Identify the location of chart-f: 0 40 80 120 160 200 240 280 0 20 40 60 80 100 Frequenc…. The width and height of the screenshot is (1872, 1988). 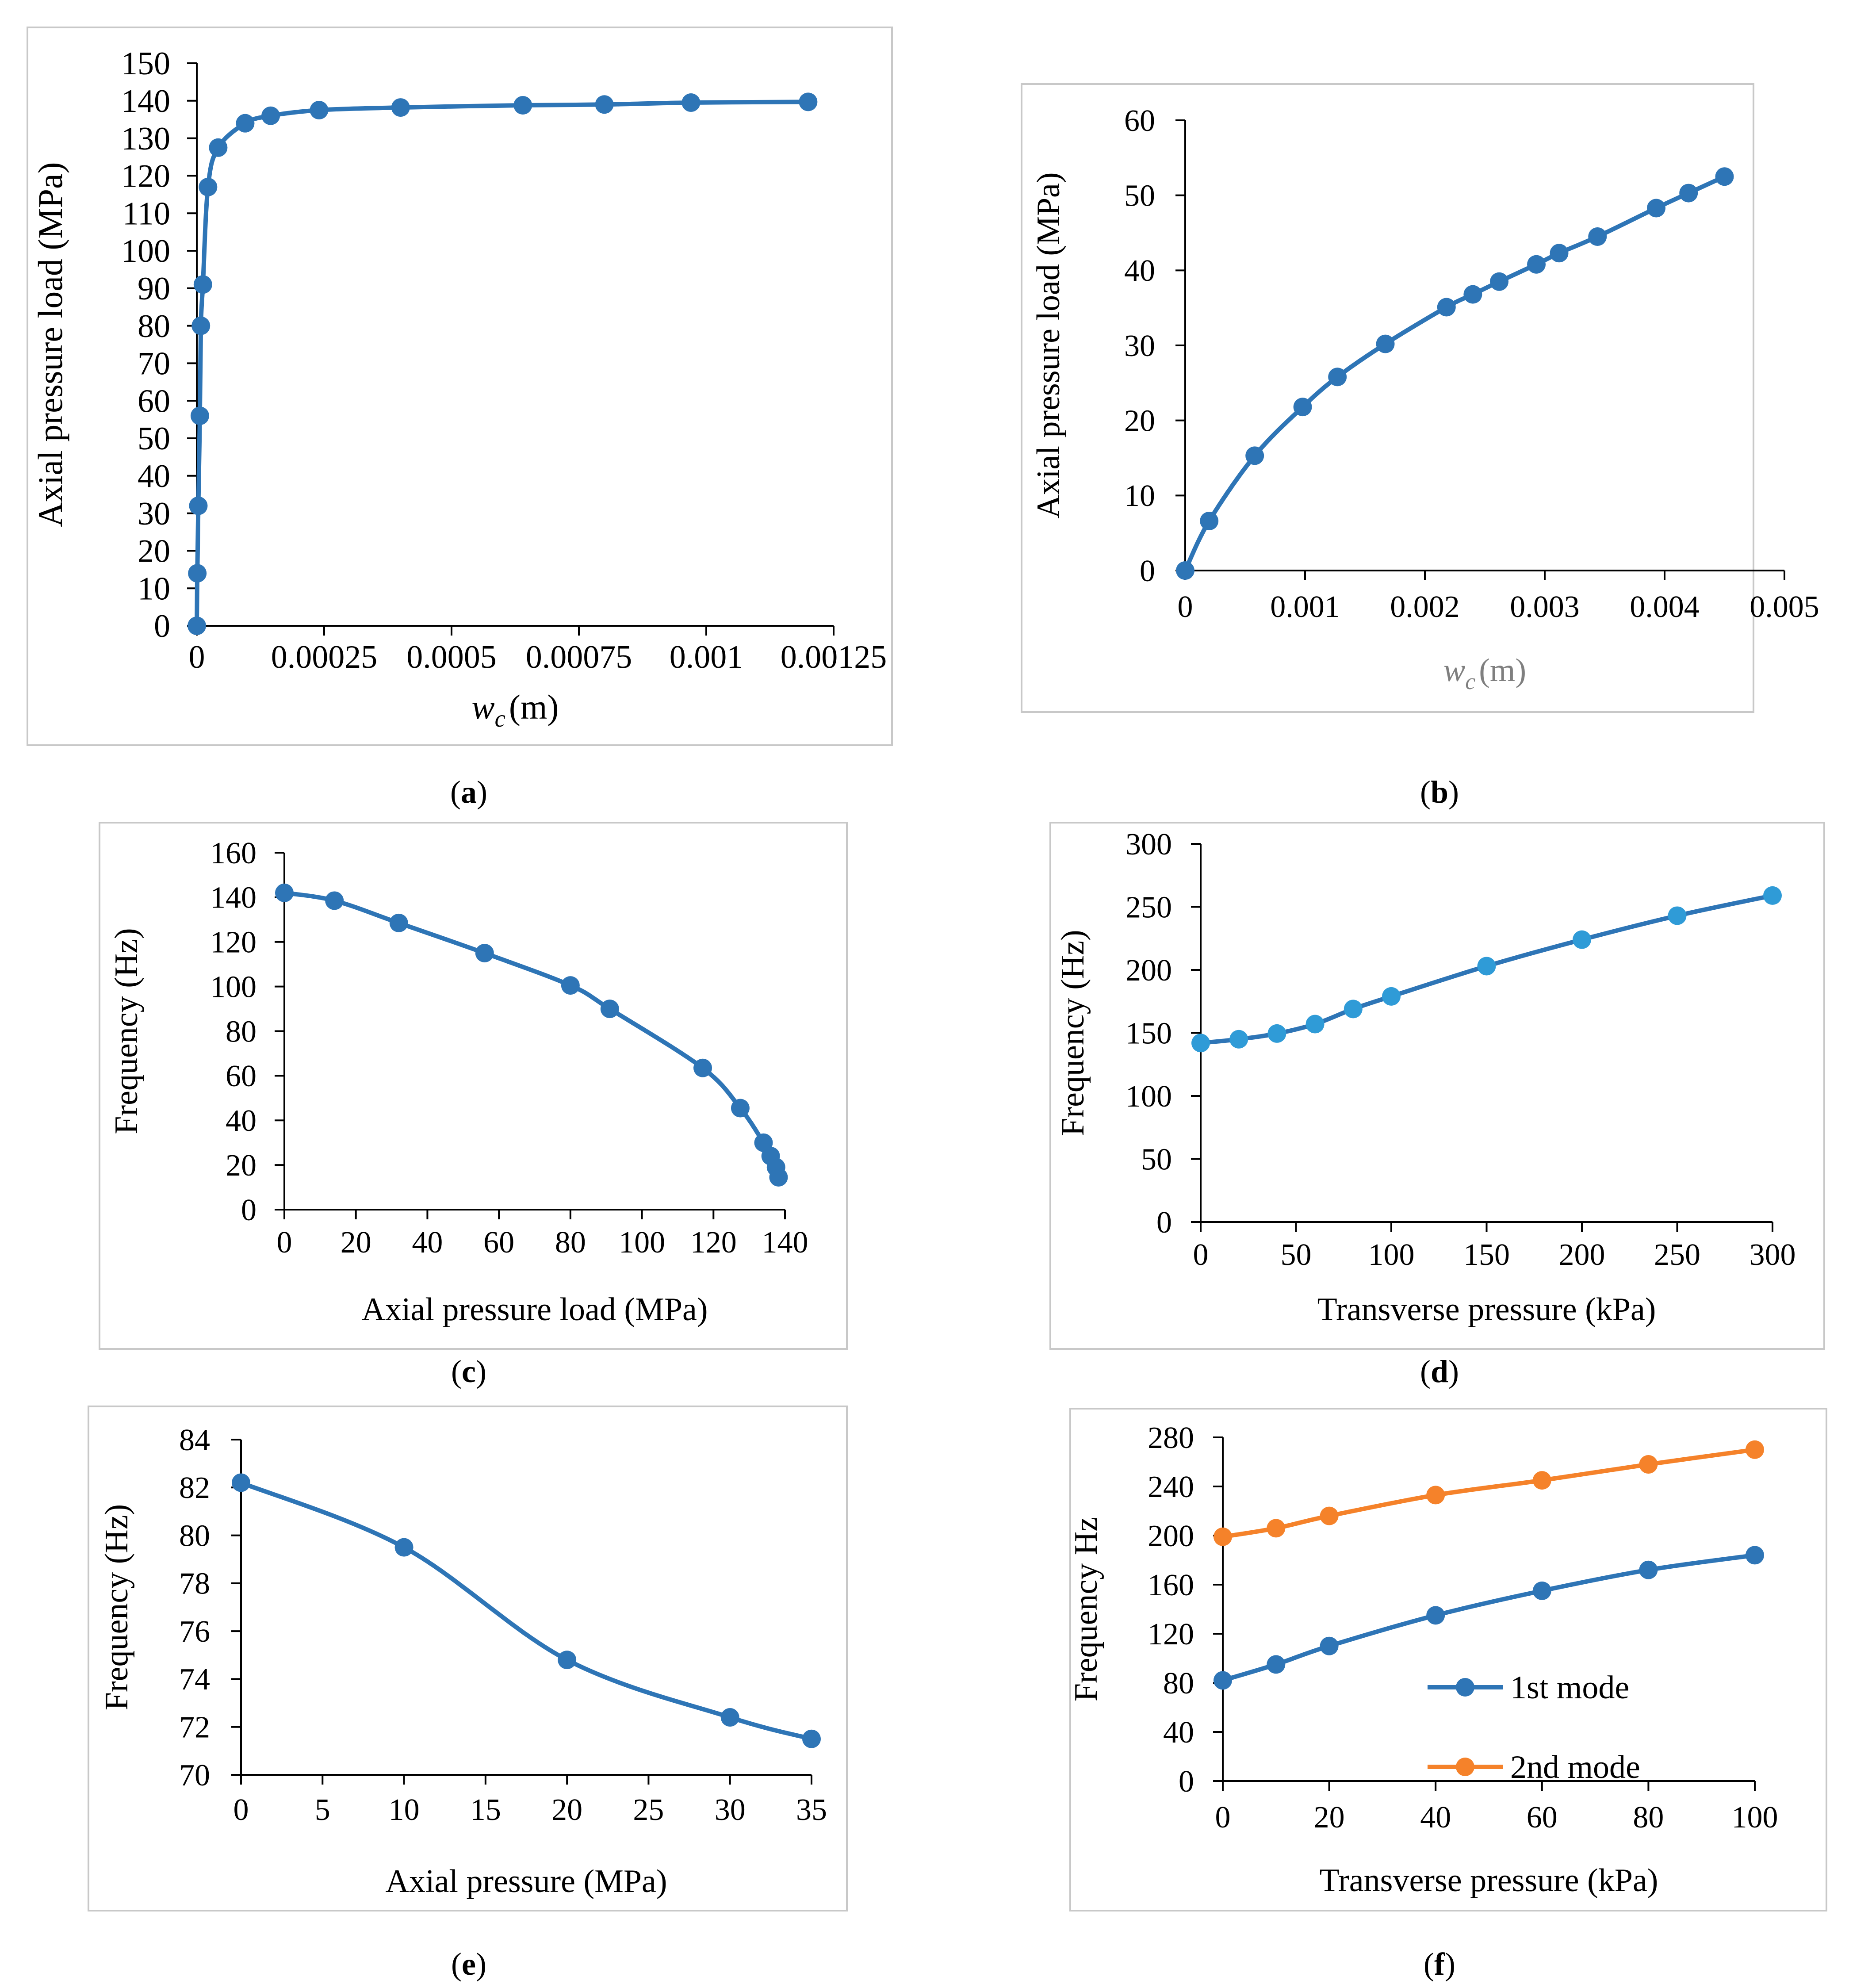
(1423, 1660).